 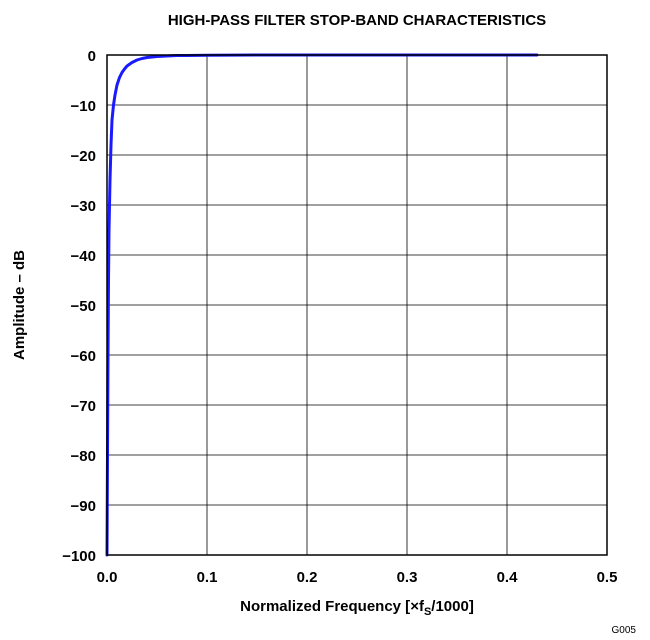 What do you see at coordinates (508, 577) in the screenshot?
I see `x-tick-label: 0.4` at bounding box center [508, 577].